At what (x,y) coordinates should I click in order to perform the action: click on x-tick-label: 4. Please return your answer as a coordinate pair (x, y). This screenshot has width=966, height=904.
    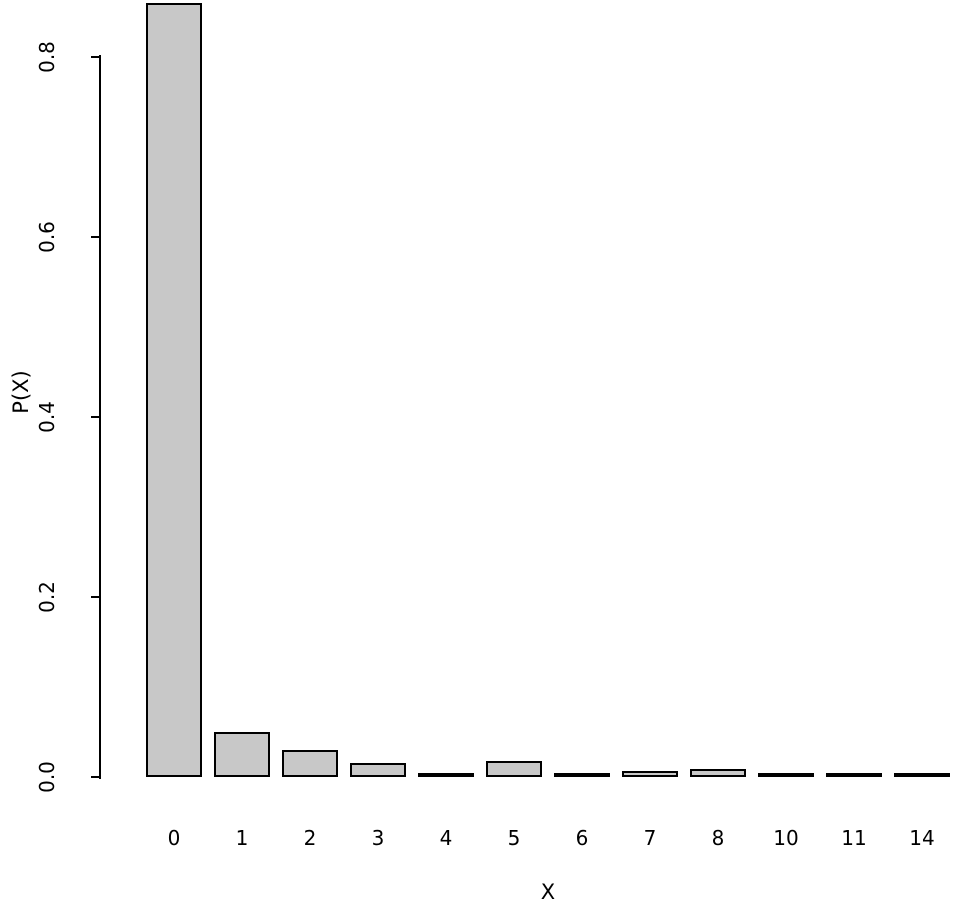
    Looking at the image, I should click on (446, 838).